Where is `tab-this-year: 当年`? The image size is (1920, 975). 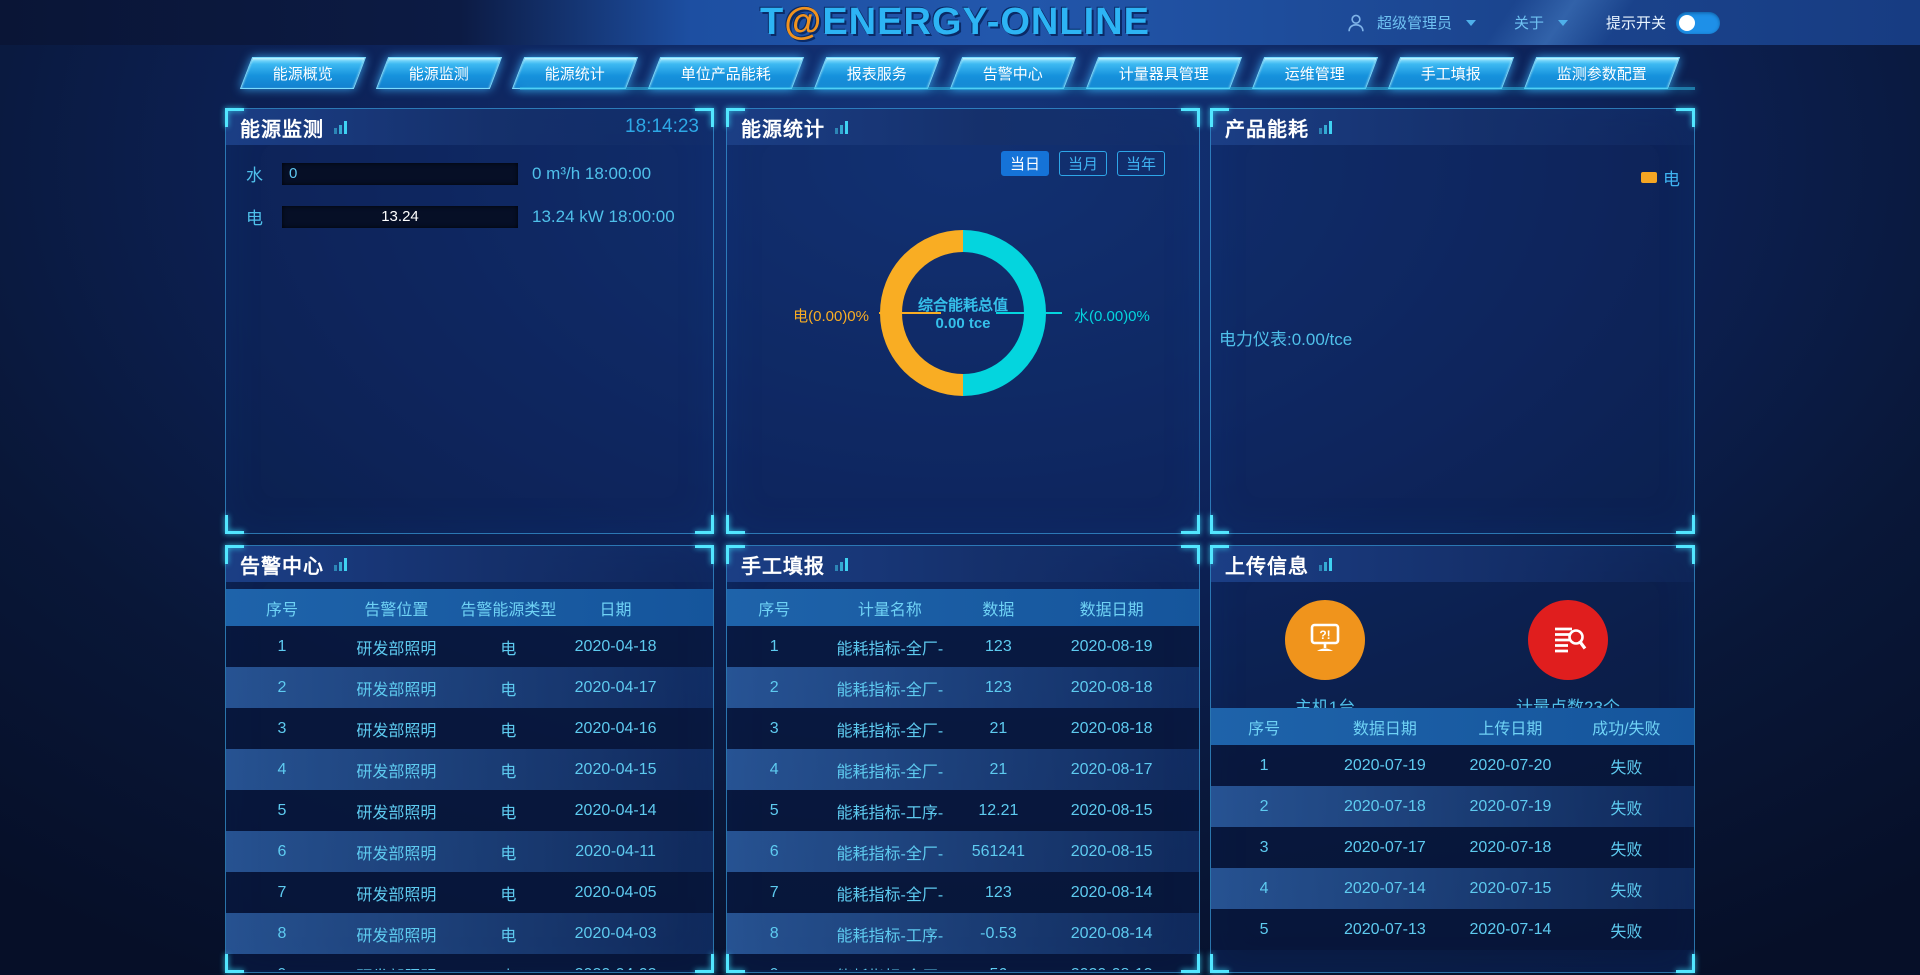
tab-this-year: 当年 is located at coordinates (1140, 163).